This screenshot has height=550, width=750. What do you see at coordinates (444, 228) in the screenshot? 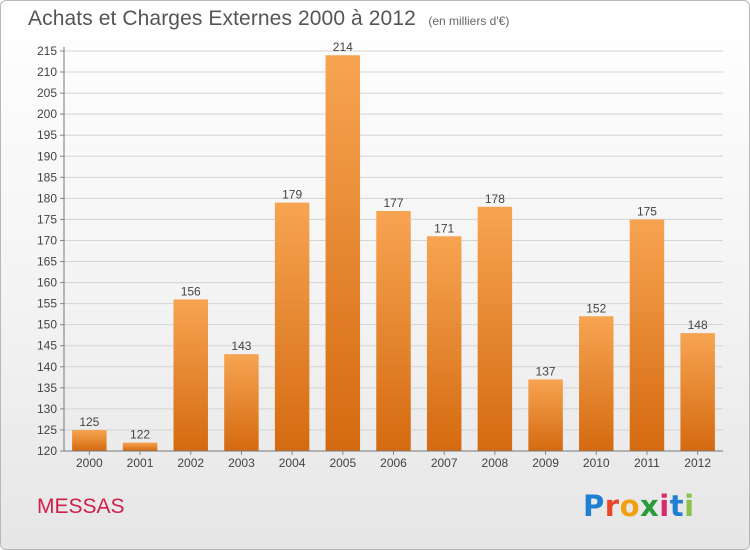
I see `data-label-2007: 171` at bounding box center [444, 228].